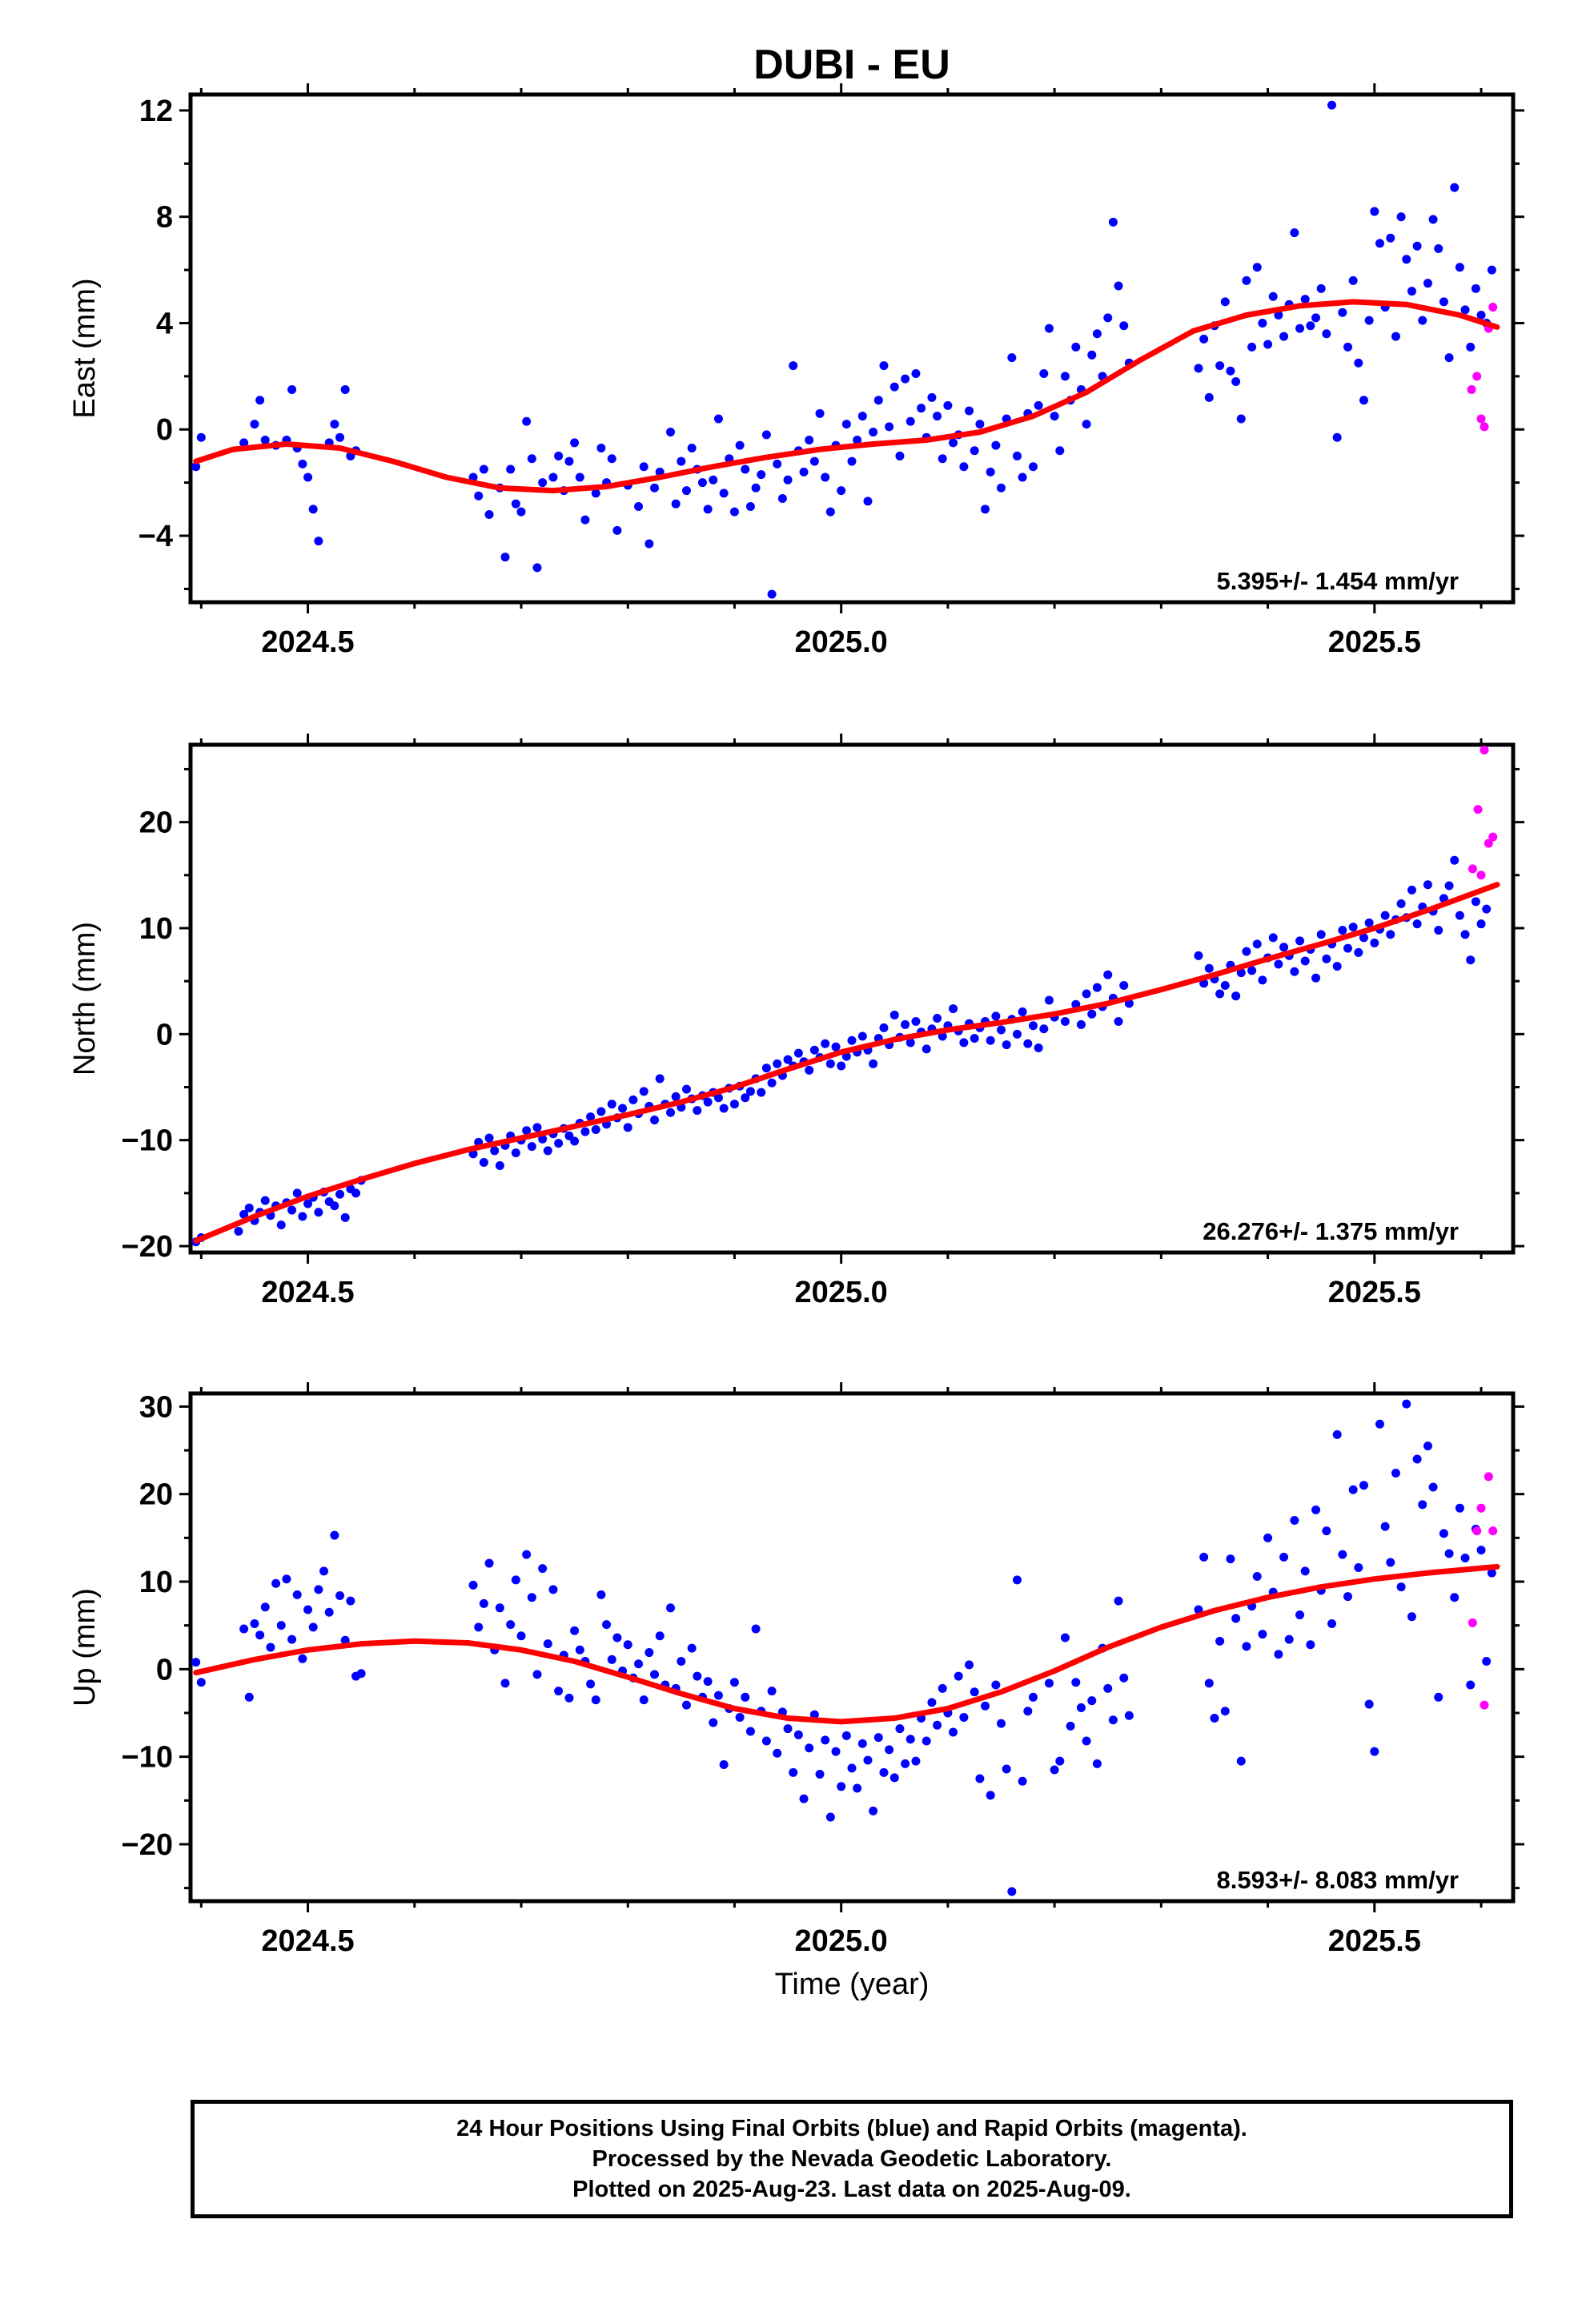  I want to click on up-y-tick-label: 30, so click(156, 1407).